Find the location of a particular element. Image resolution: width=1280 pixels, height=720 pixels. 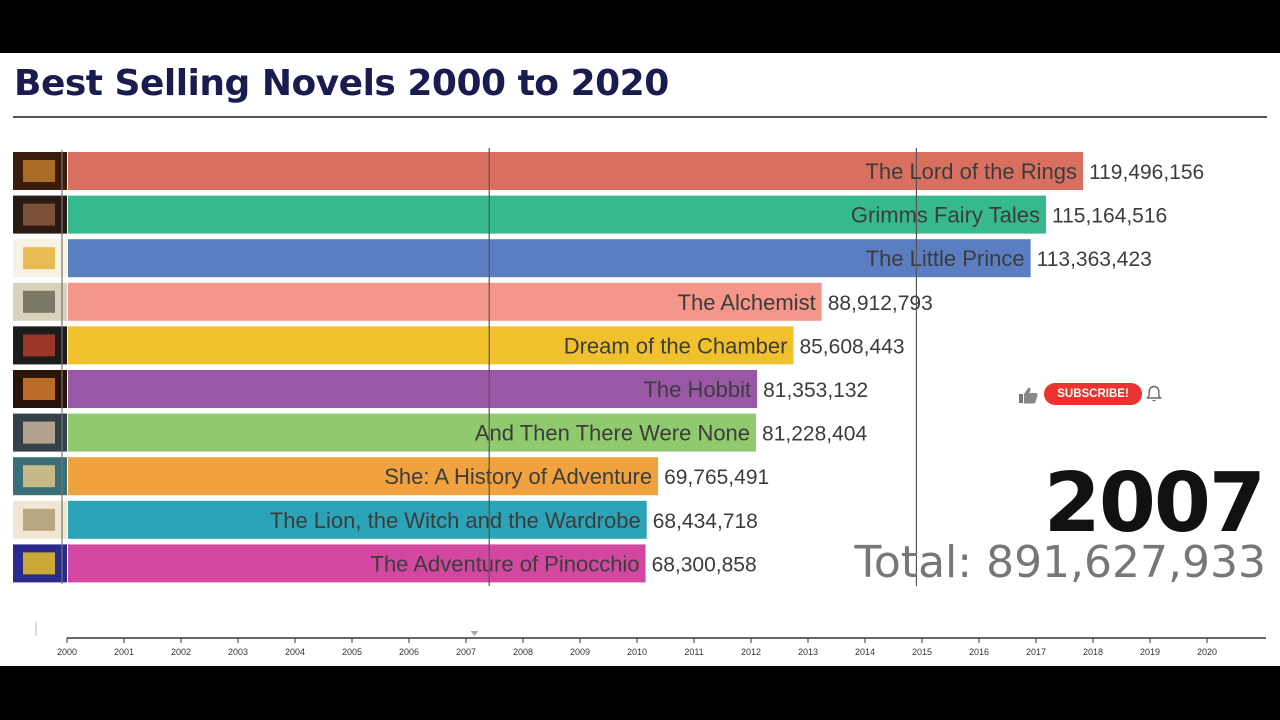

thumbs-up-icon is located at coordinates (1029, 395).